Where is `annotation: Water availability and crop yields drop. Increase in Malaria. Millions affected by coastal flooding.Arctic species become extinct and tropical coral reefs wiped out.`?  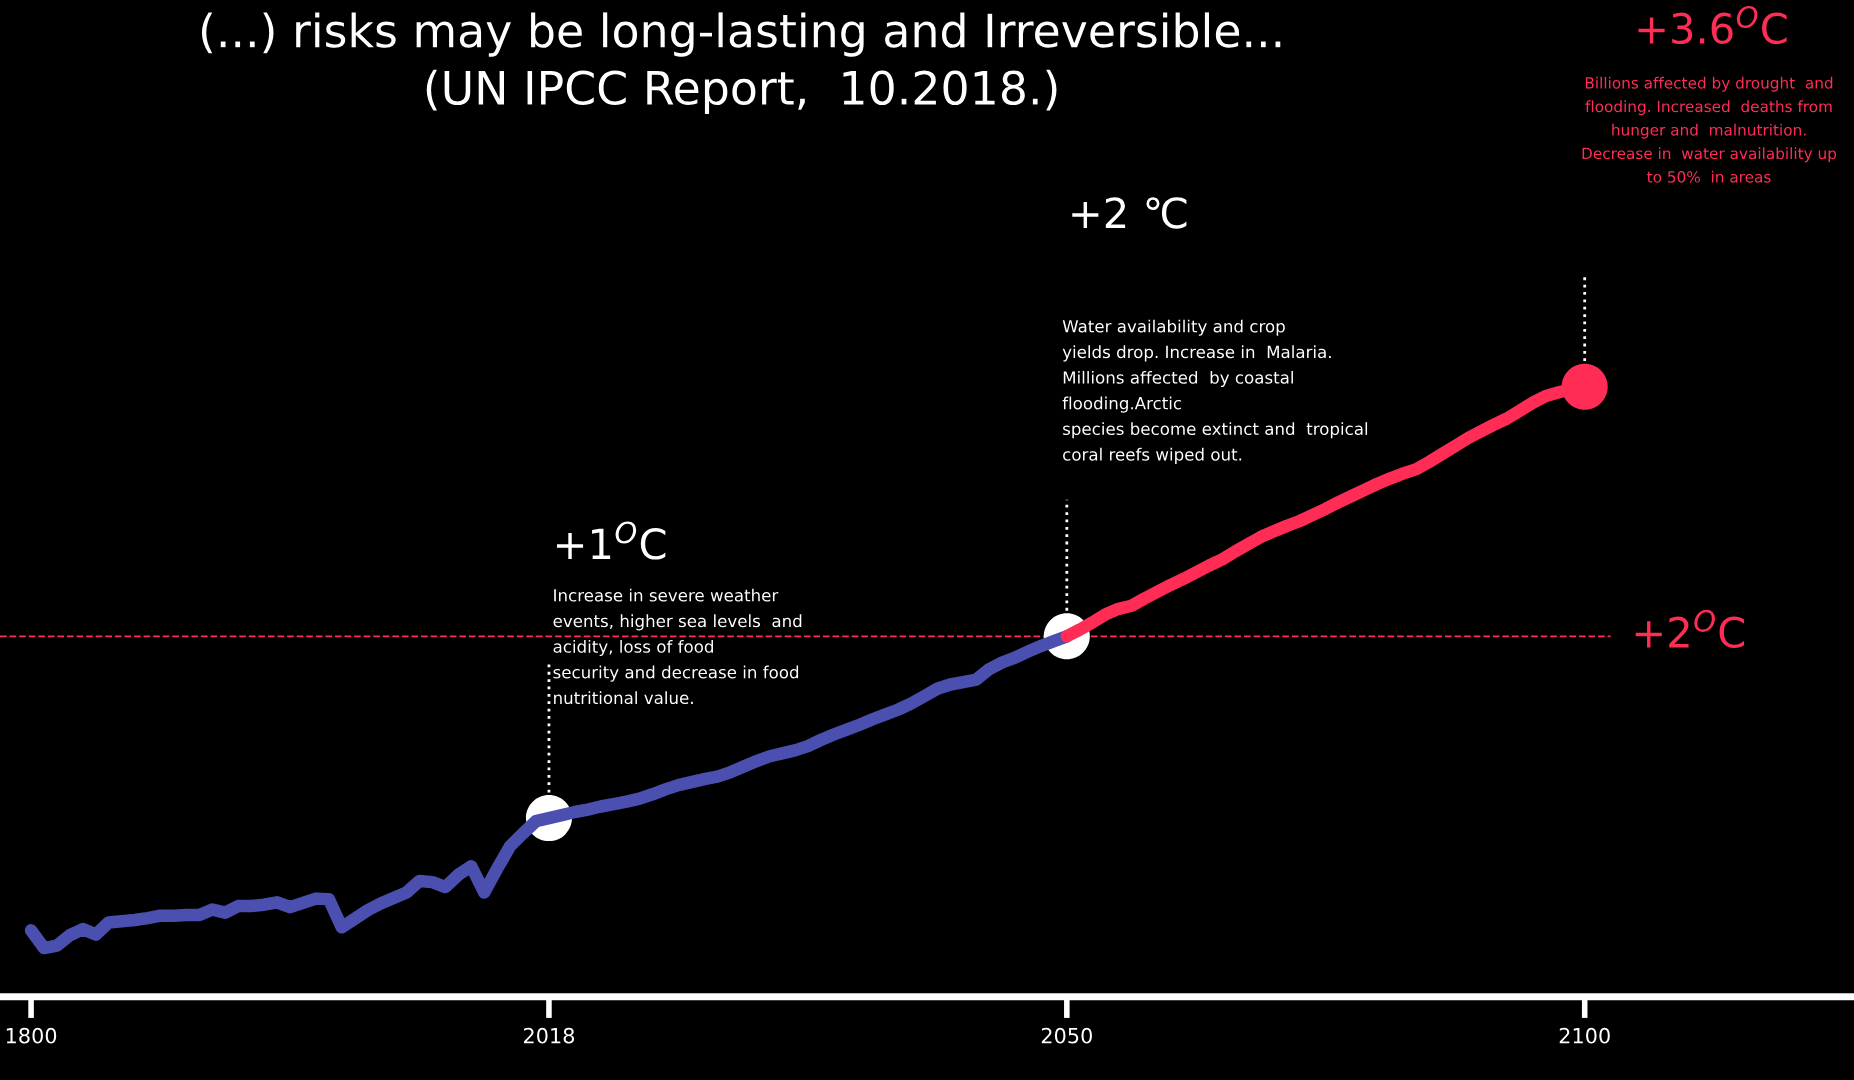 annotation: Water availability and crop yields drop. Increase in Malaria. Millions affected by coastal flooding.Arctic species become extinct and tropical coral reefs wiped out. is located at coordinates (1215, 391).